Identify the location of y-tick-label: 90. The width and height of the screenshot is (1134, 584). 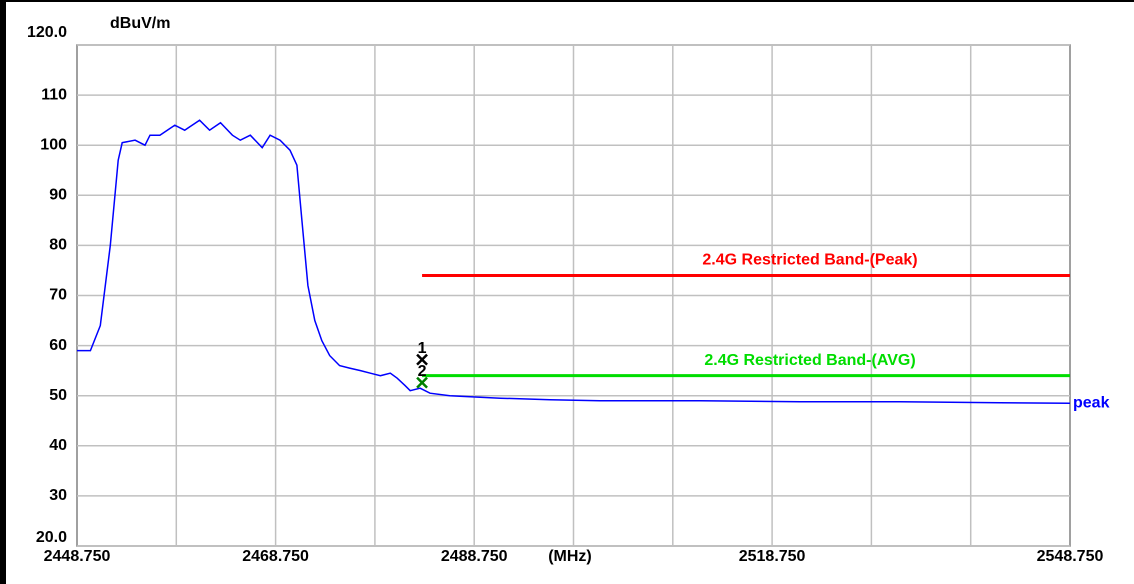
(58, 195).